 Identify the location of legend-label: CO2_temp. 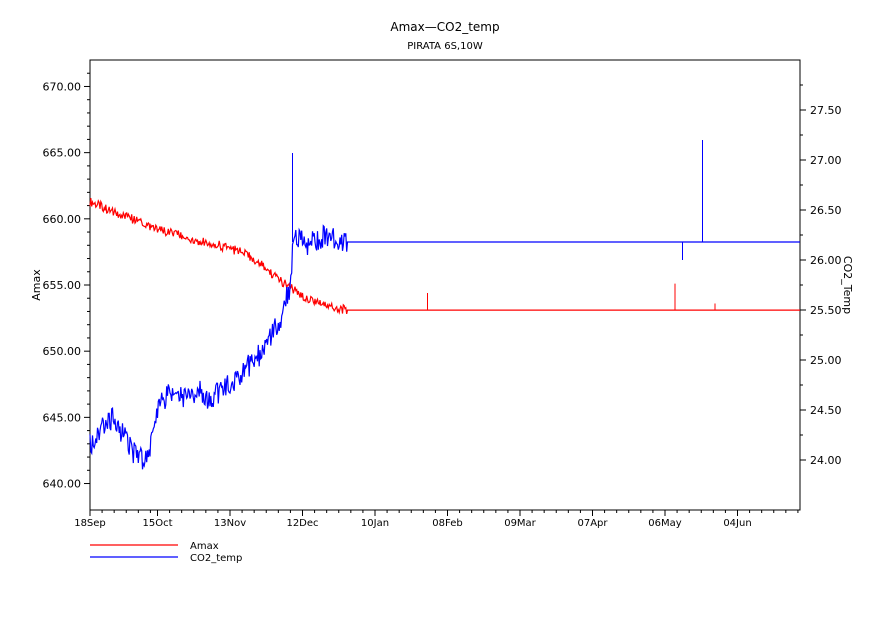
(216, 558).